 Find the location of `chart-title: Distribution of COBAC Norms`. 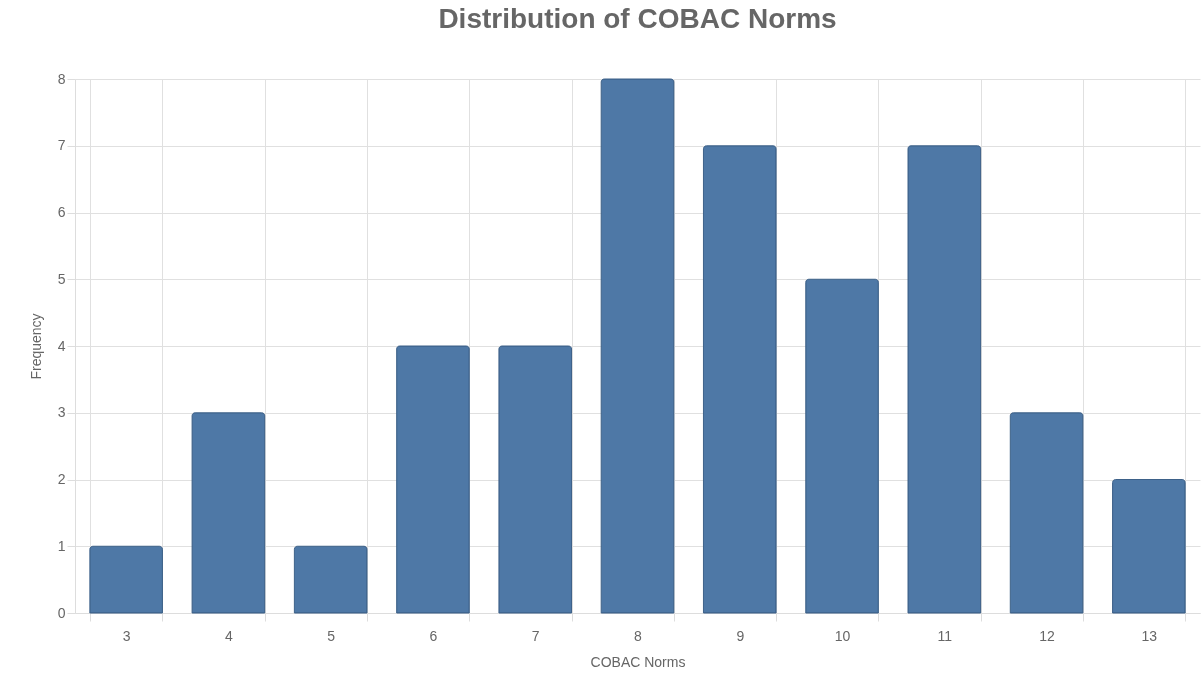

chart-title: Distribution of COBAC Norms is located at coordinates (637, 18).